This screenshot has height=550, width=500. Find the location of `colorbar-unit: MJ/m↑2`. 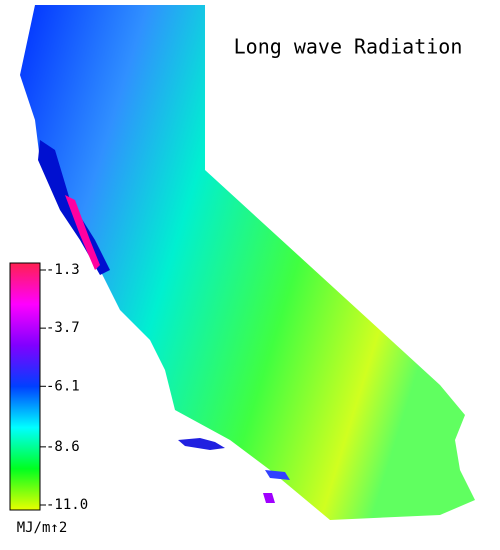

colorbar-unit: MJ/m↑2 is located at coordinates (42, 528).